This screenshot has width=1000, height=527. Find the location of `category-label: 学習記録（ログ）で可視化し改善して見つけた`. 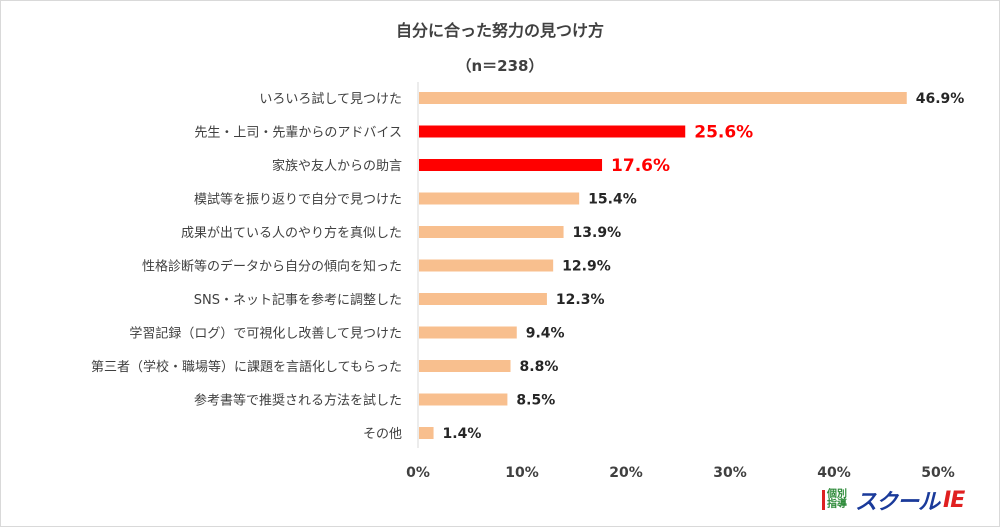

category-label: 学習記録（ログ）で可視化し改善して見つけた is located at coordinates (265, 334).